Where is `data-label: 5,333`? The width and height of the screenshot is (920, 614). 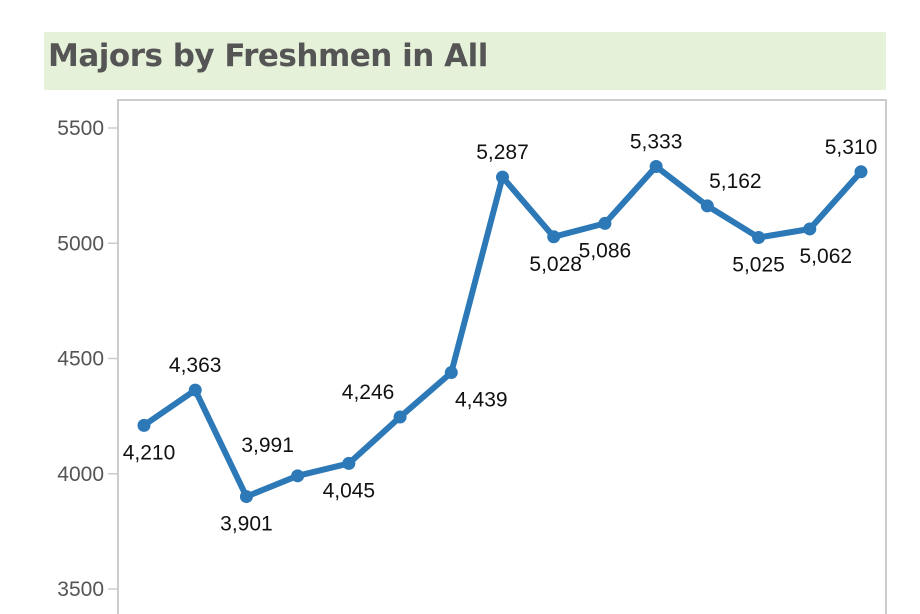
data-label: 5,333 is located at coordinates (656, 141).